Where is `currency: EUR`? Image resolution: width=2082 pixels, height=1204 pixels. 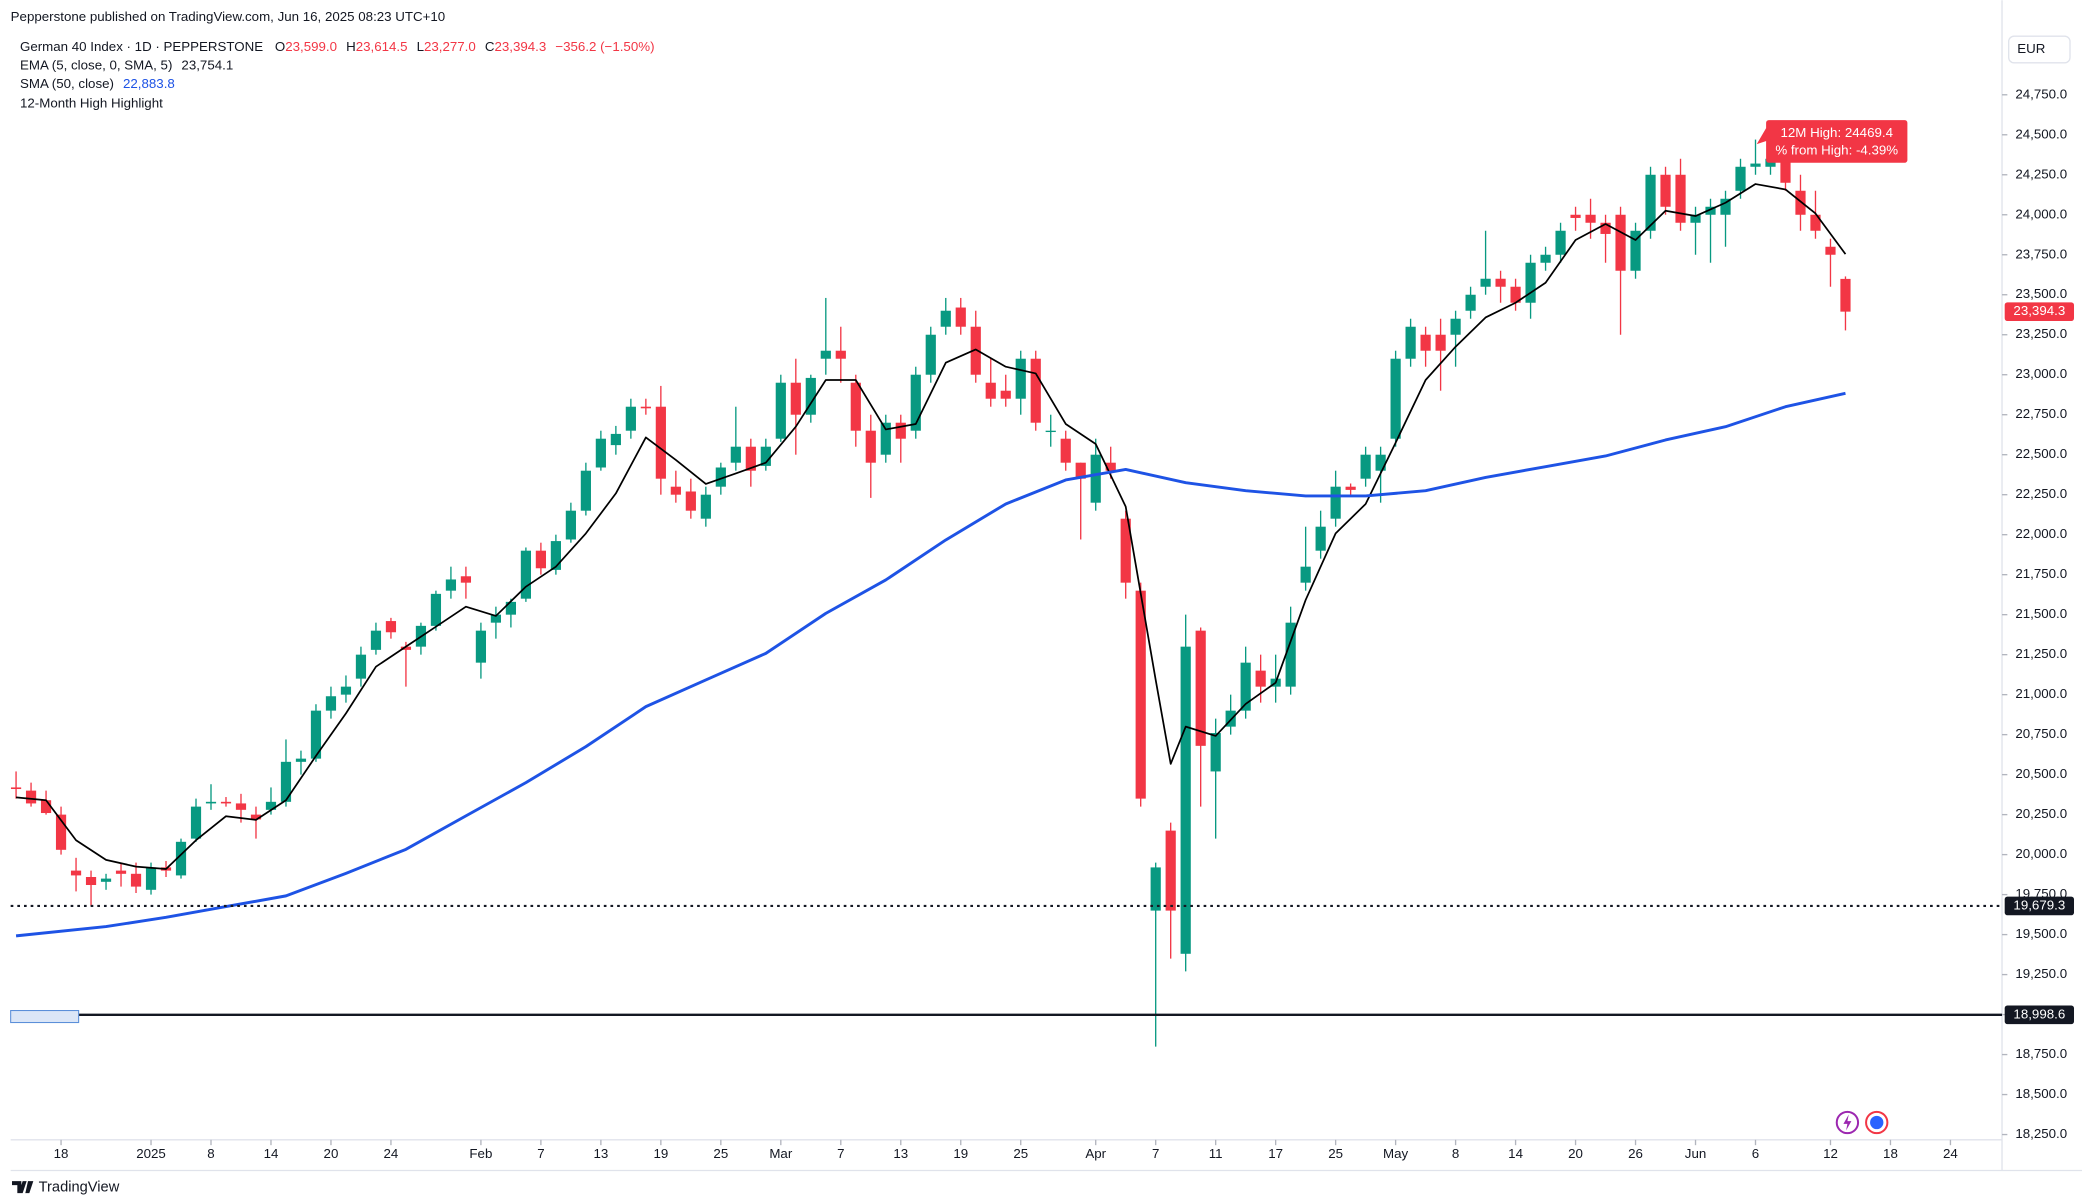 currency: EUR is located at coordinates (2031, 48).